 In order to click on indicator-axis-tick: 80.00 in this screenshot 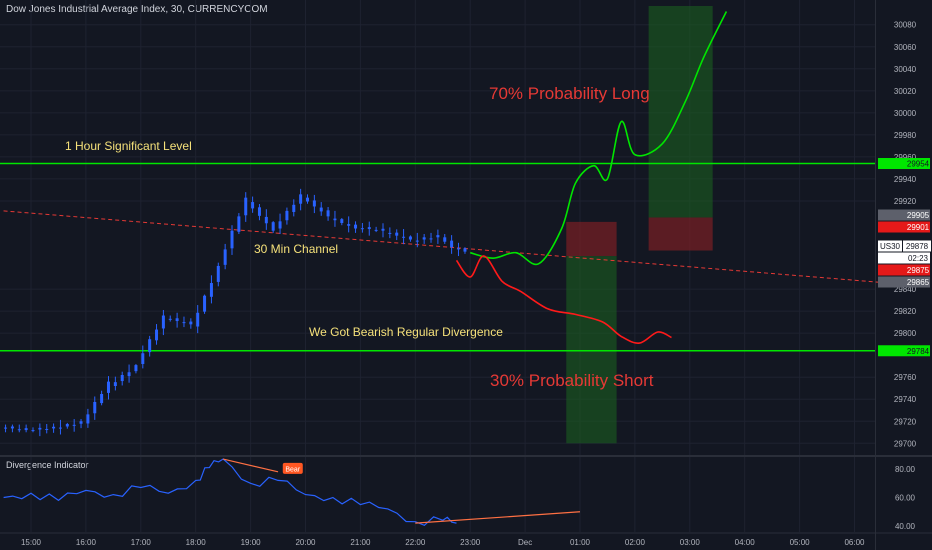, I will do `click(905, 469)`.